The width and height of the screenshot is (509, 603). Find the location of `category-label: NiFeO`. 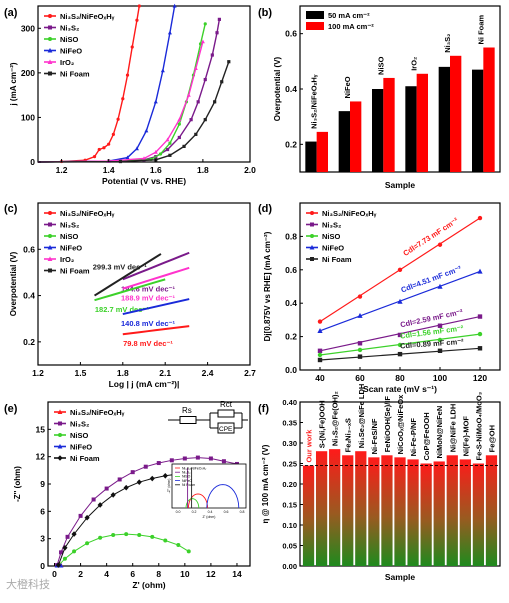

category-label: NiFeO is located at coordinates (347, 87).